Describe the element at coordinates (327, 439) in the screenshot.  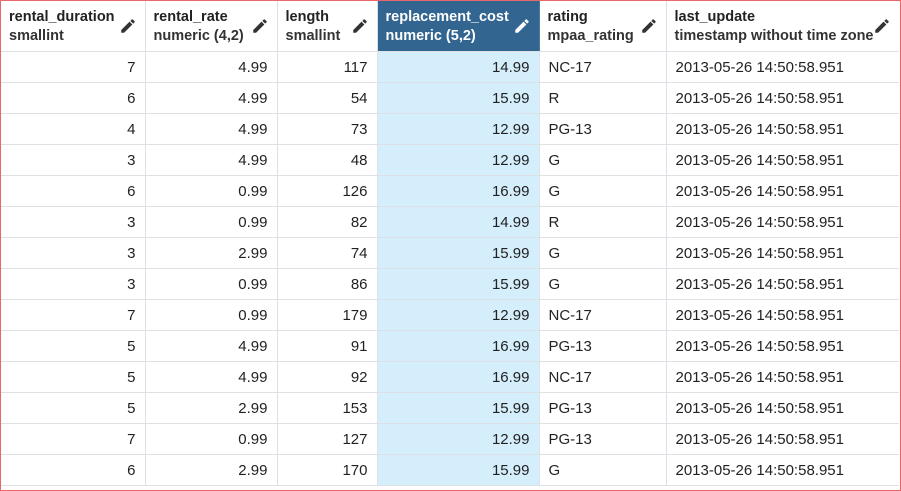
I see `cell-length: 127` at that location.